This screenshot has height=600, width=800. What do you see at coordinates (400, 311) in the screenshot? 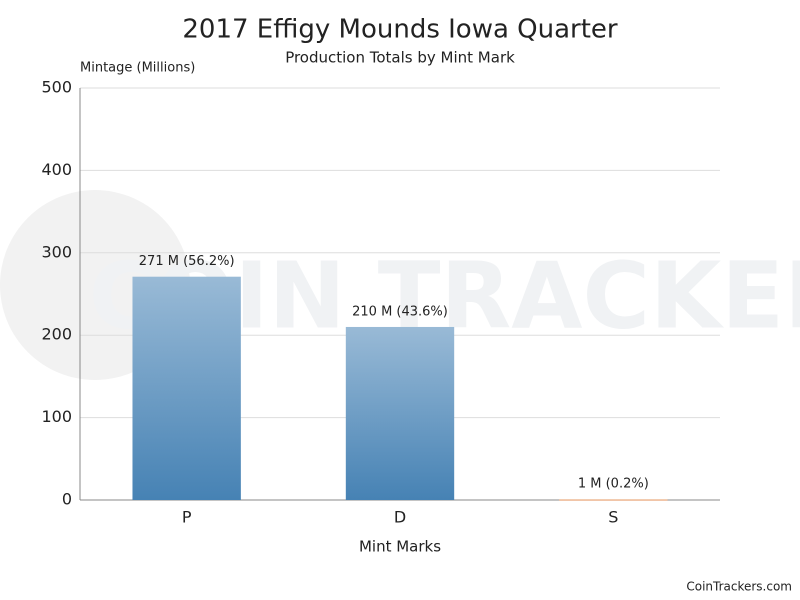
I see `data-label: 210 M (43.6%)` at bounding box center [400, 311].